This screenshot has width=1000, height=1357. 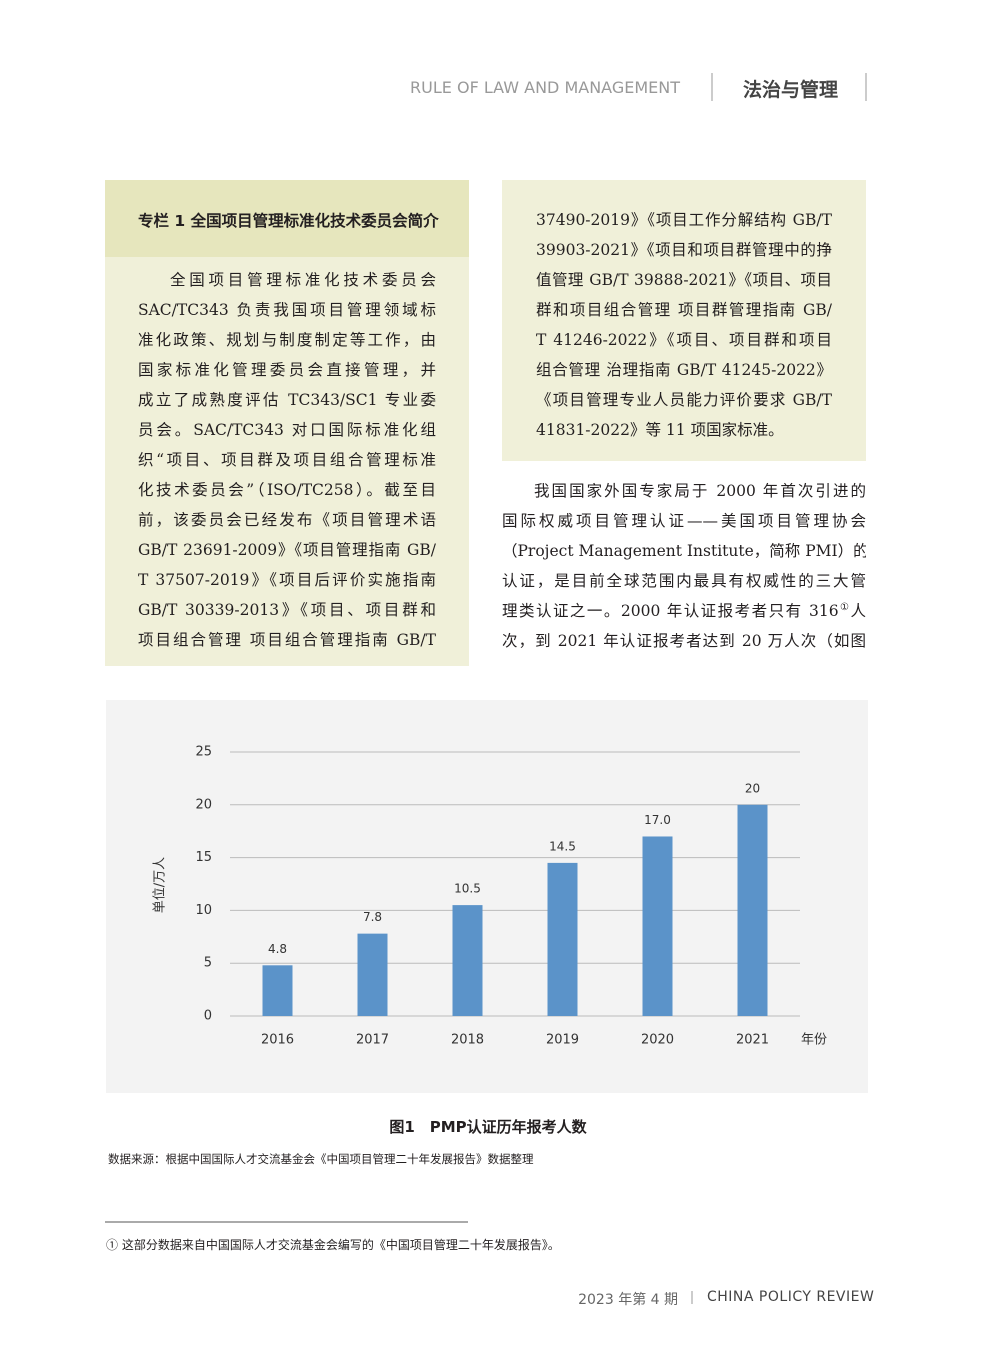 I want to click on sidebar-title-band, so click(x=287, y=218).